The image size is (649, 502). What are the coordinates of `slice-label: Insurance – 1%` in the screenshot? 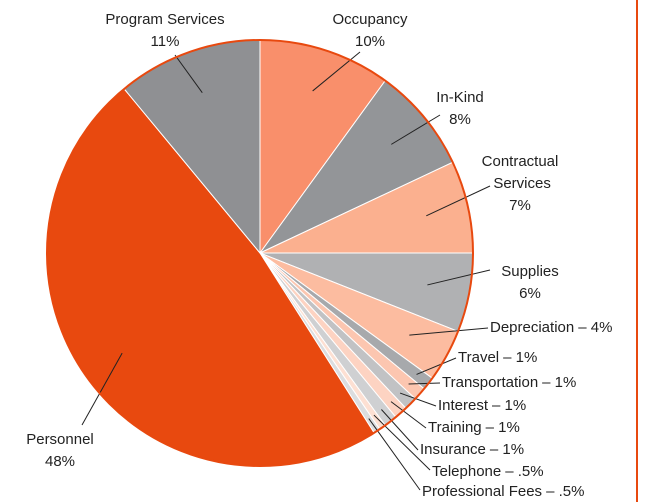 It's located at (472, 449).